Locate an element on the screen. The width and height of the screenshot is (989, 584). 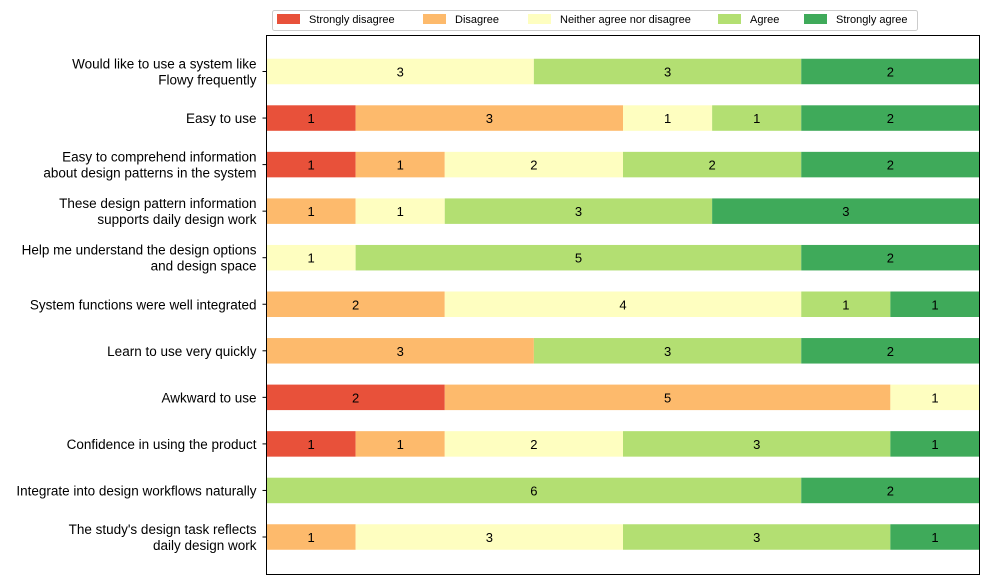
legend-label: Neither agree nor disagree is located at coordinates (625, 20).